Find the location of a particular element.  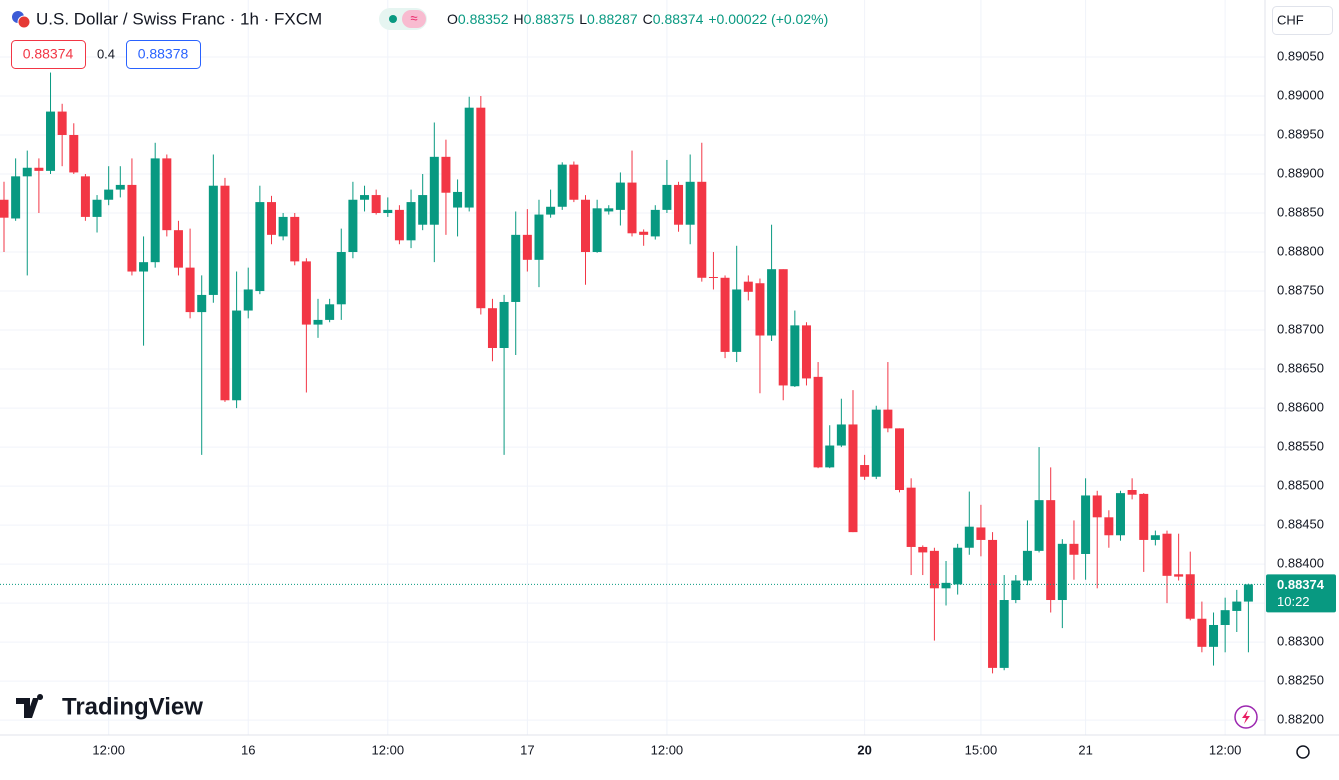

x-tick-label: 21 is located at coordinates (1085, 749).